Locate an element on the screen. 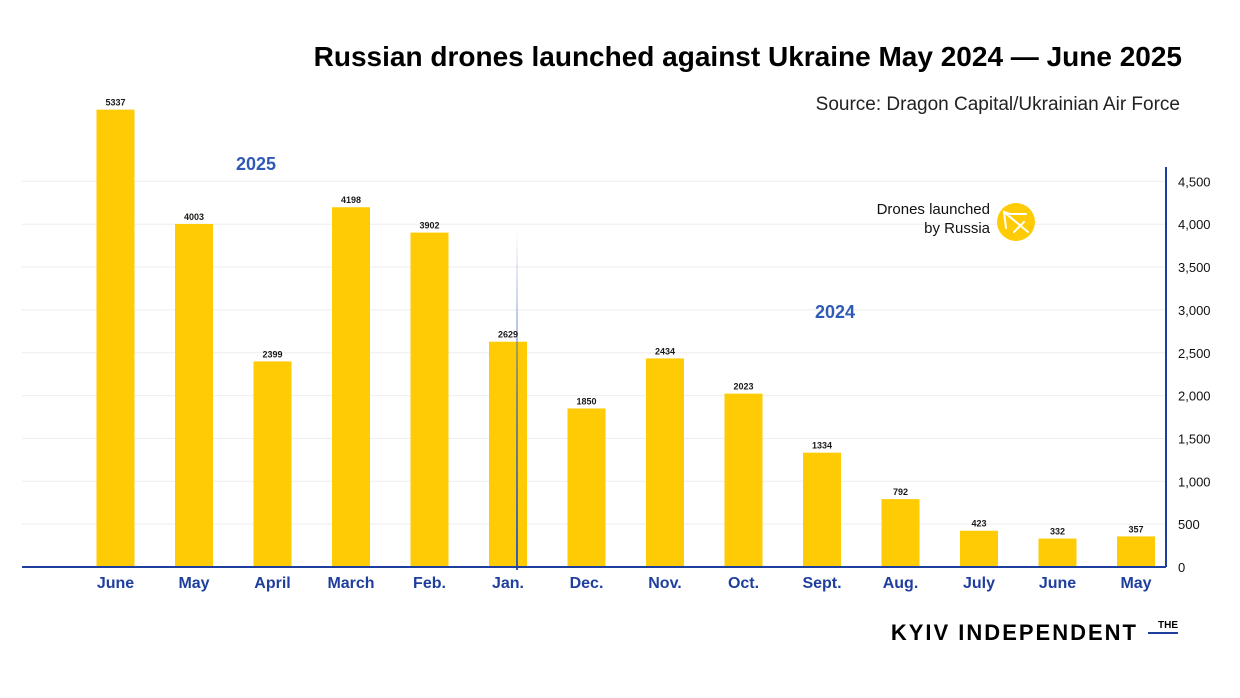  x-tick-label: Oct. is located at coordinates (743, 583).